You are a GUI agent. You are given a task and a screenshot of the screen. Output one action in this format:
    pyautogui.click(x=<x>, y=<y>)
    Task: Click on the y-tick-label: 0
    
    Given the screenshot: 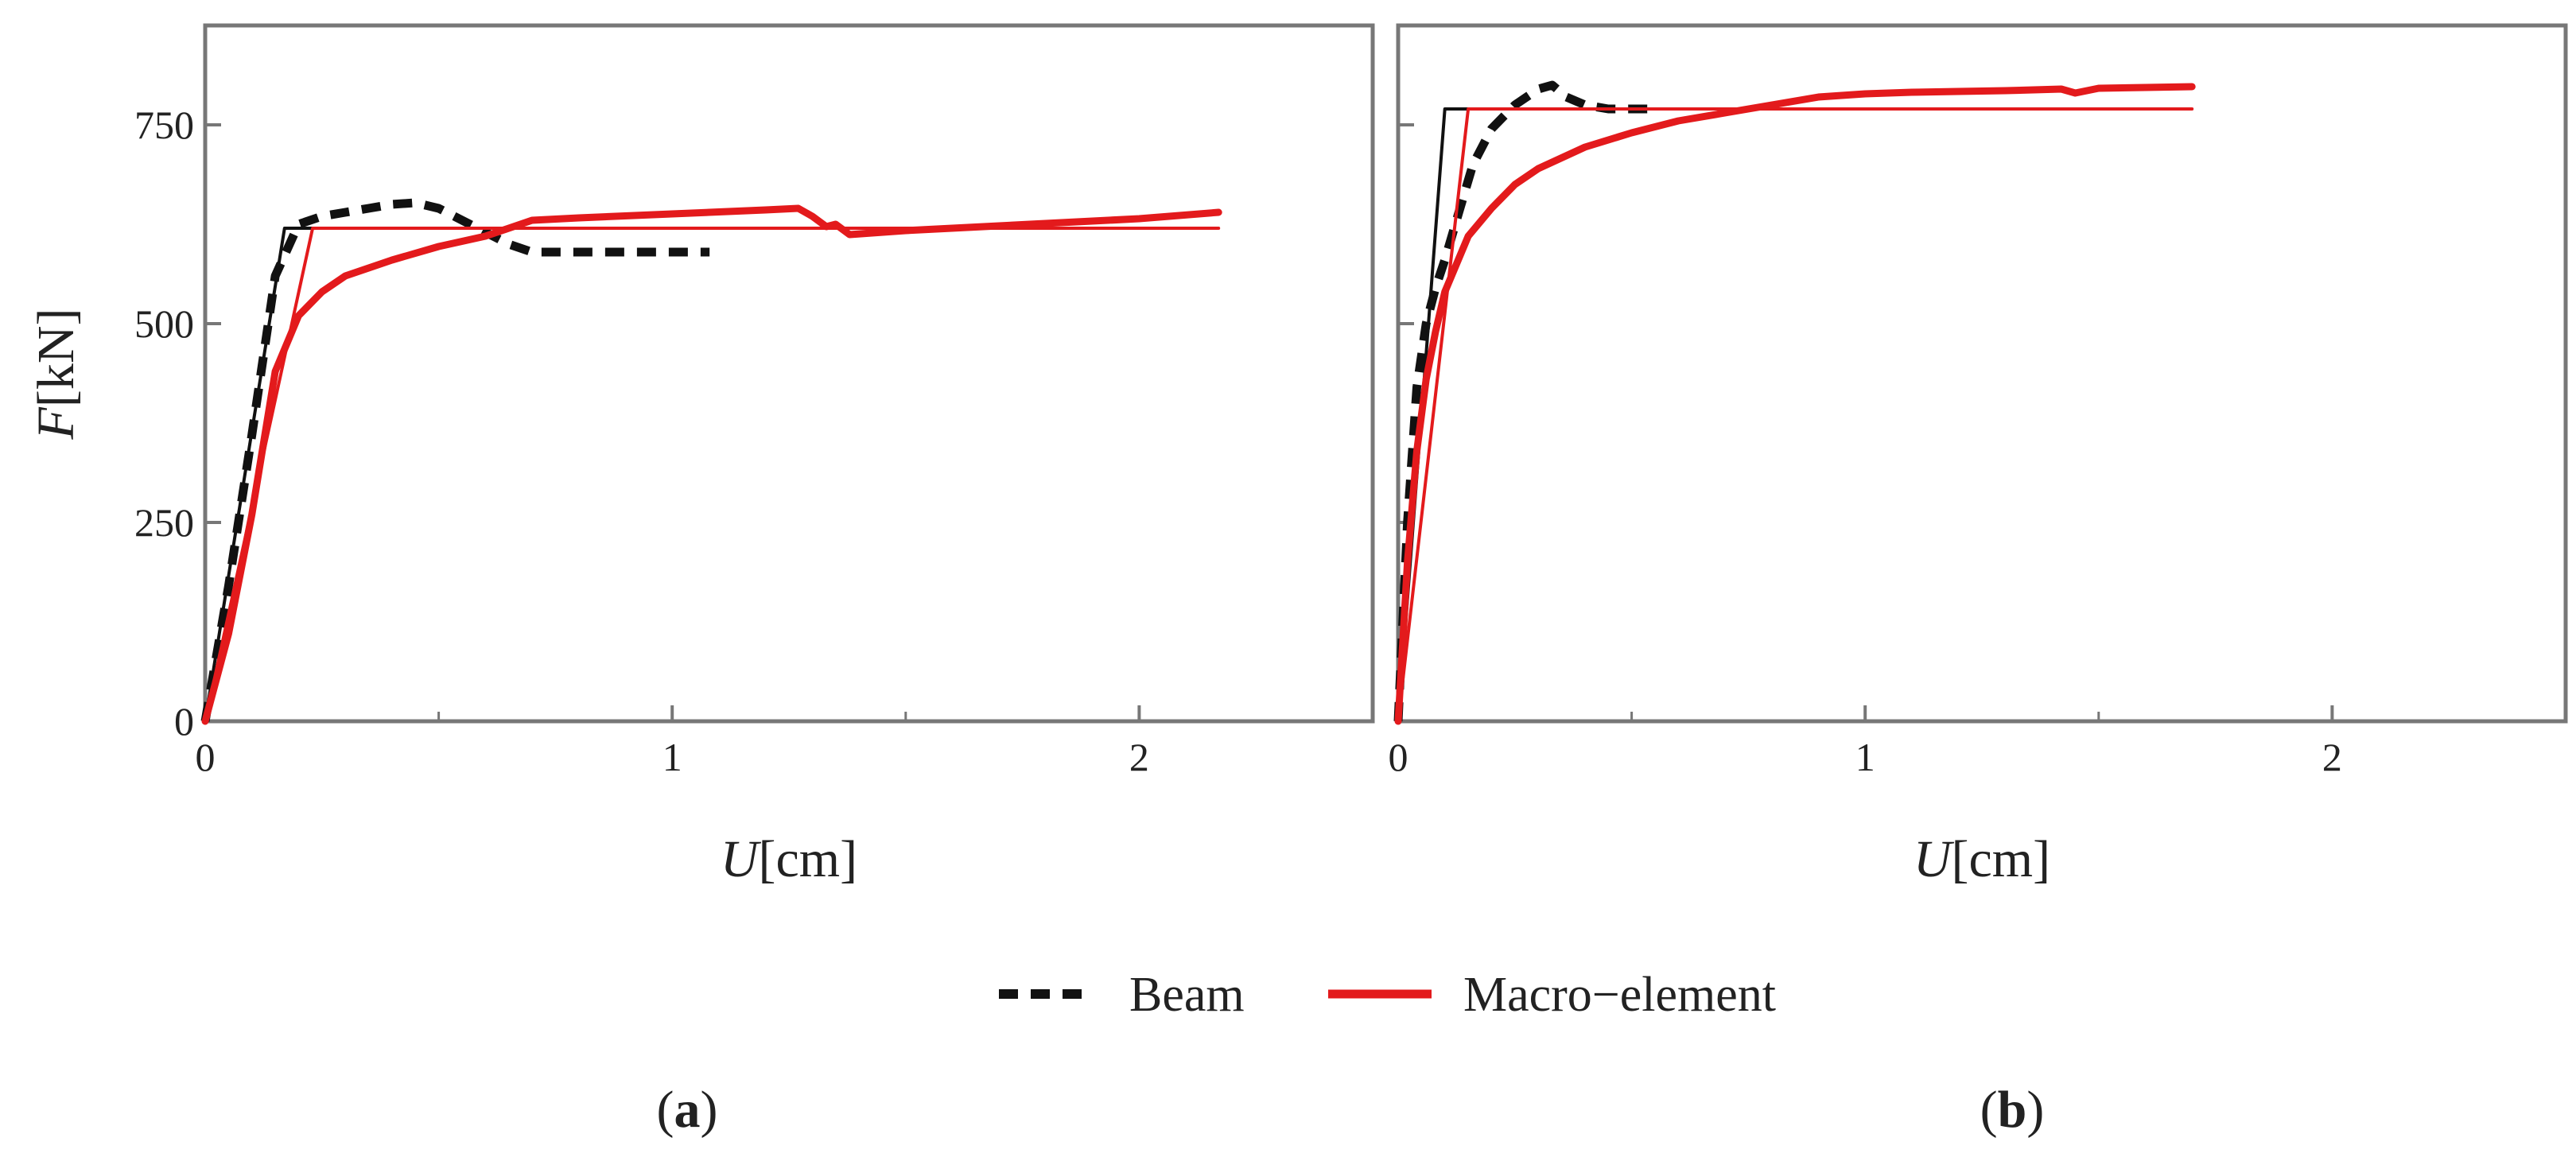 What is the action you would take?
    pyautogui.click(x=184, y=721)
    